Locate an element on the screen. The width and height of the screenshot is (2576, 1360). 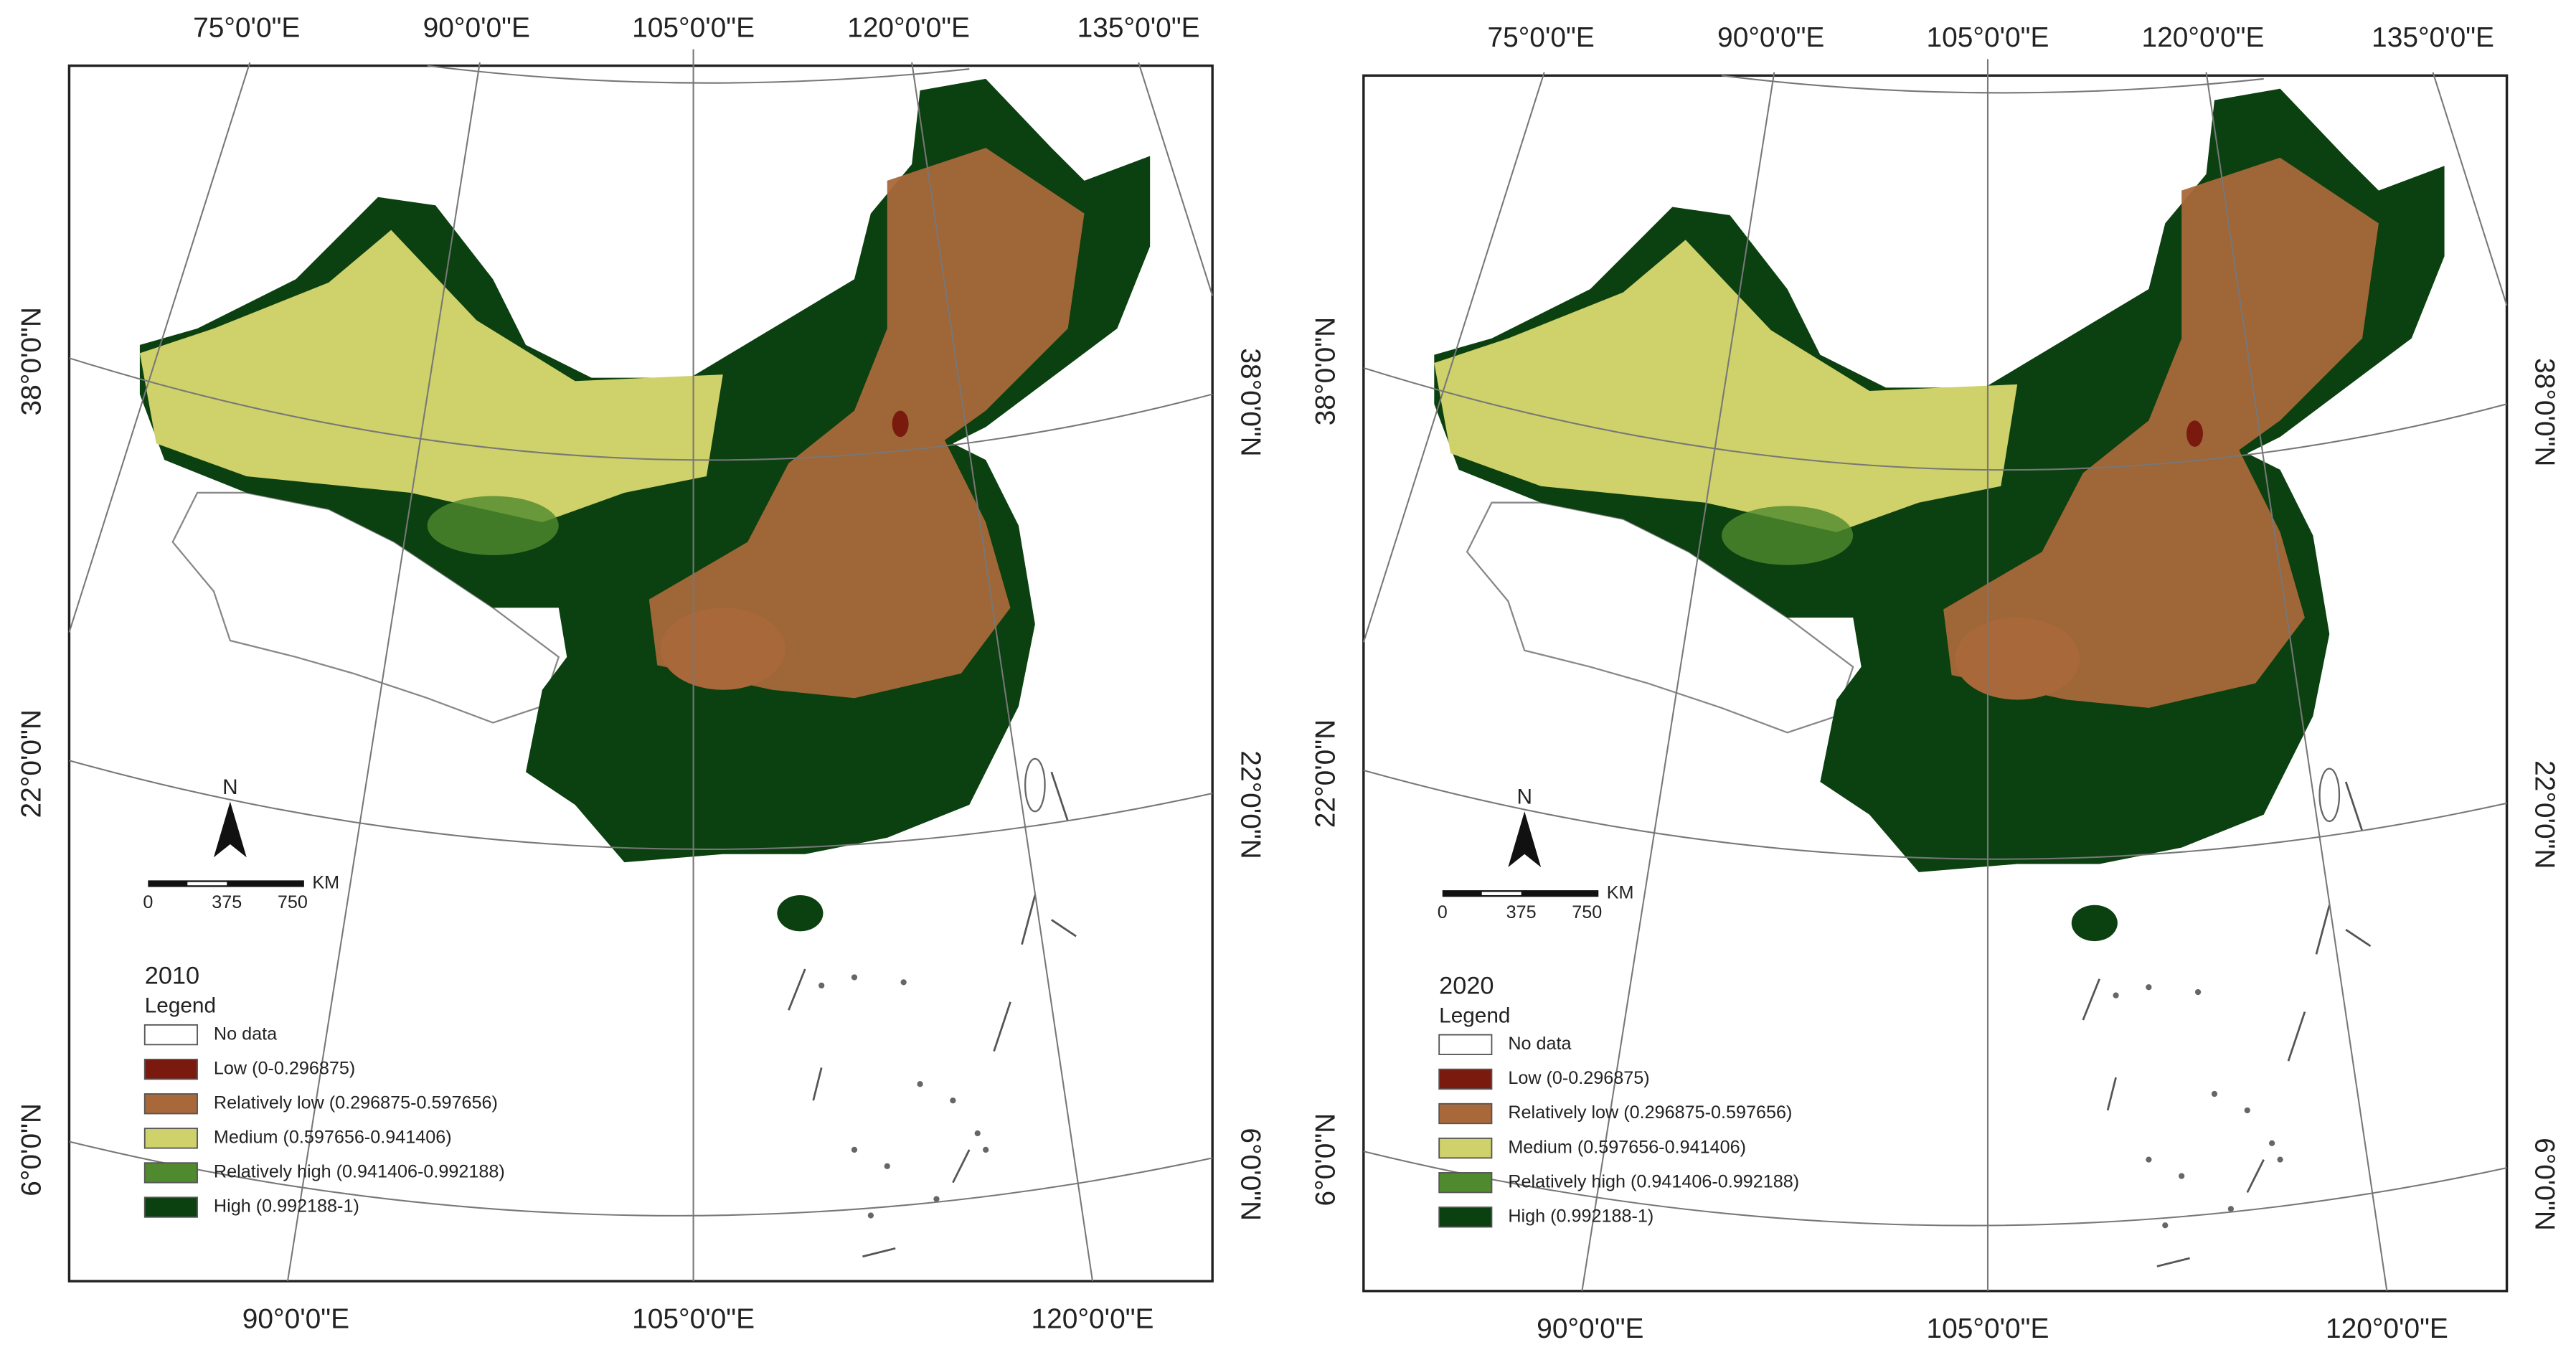
china-outline-nodata is located at coordinates (365, 607).